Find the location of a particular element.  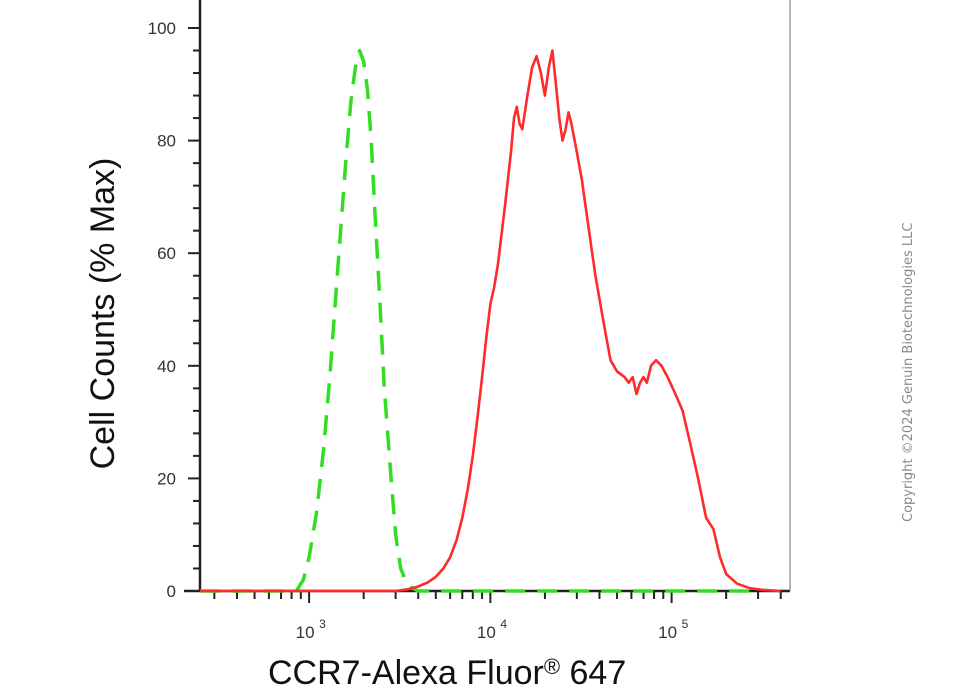

x-axis-title: CCR7-Alexa Fluor® 647 is located at coordinates (447, 673).